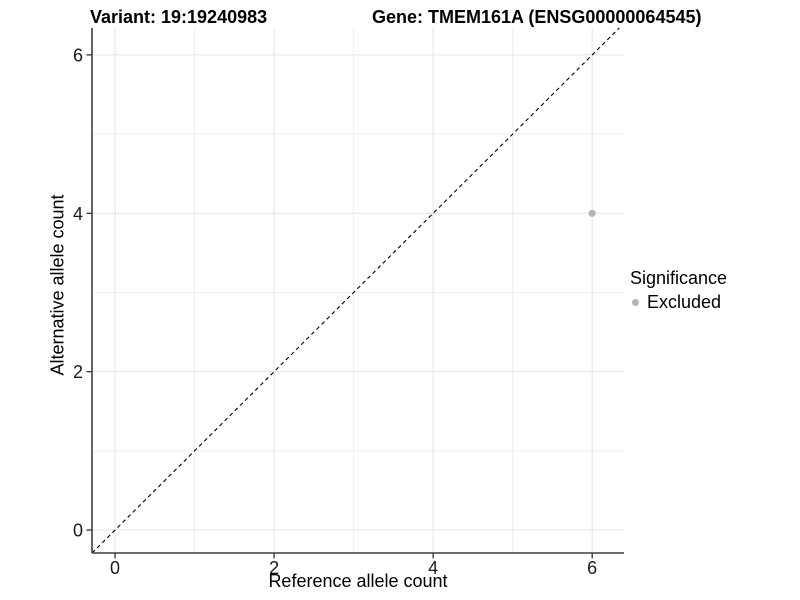  What do you see at coordinates (592, 213) in the screenshot?
I see `data-point` at bounding box center [592, 213].